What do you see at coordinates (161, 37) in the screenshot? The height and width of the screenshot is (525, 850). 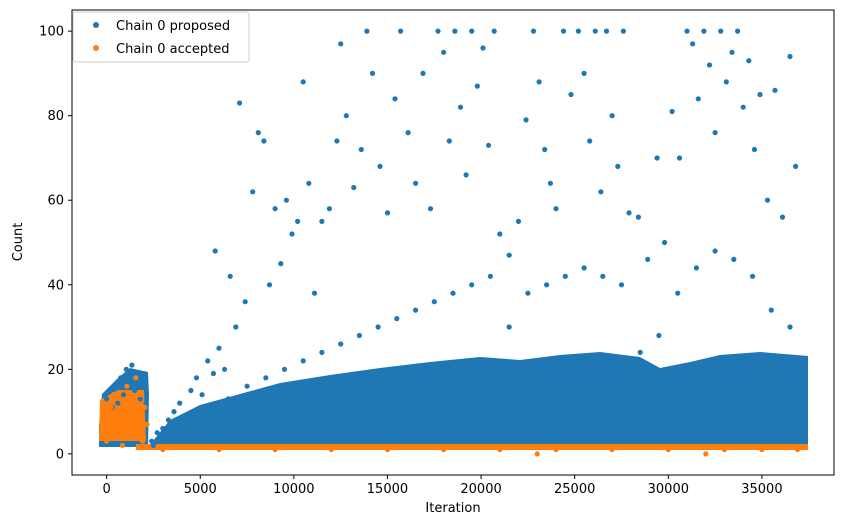 I see `legend-box` at bounding box center [161, 37].